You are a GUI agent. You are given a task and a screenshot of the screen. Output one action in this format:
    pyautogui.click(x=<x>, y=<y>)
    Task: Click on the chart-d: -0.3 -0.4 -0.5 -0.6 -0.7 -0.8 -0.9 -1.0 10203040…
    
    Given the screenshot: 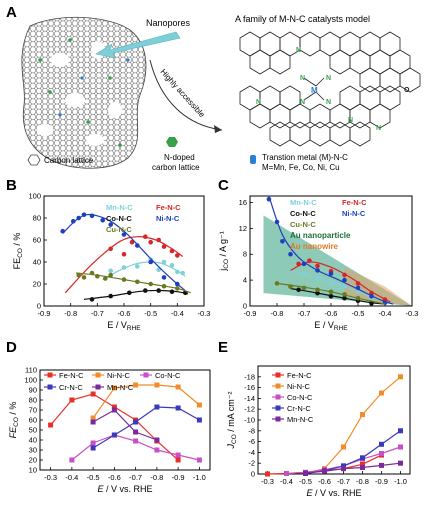 What is the action you would take?
    pyautogui.click(x=109, y=430)
    